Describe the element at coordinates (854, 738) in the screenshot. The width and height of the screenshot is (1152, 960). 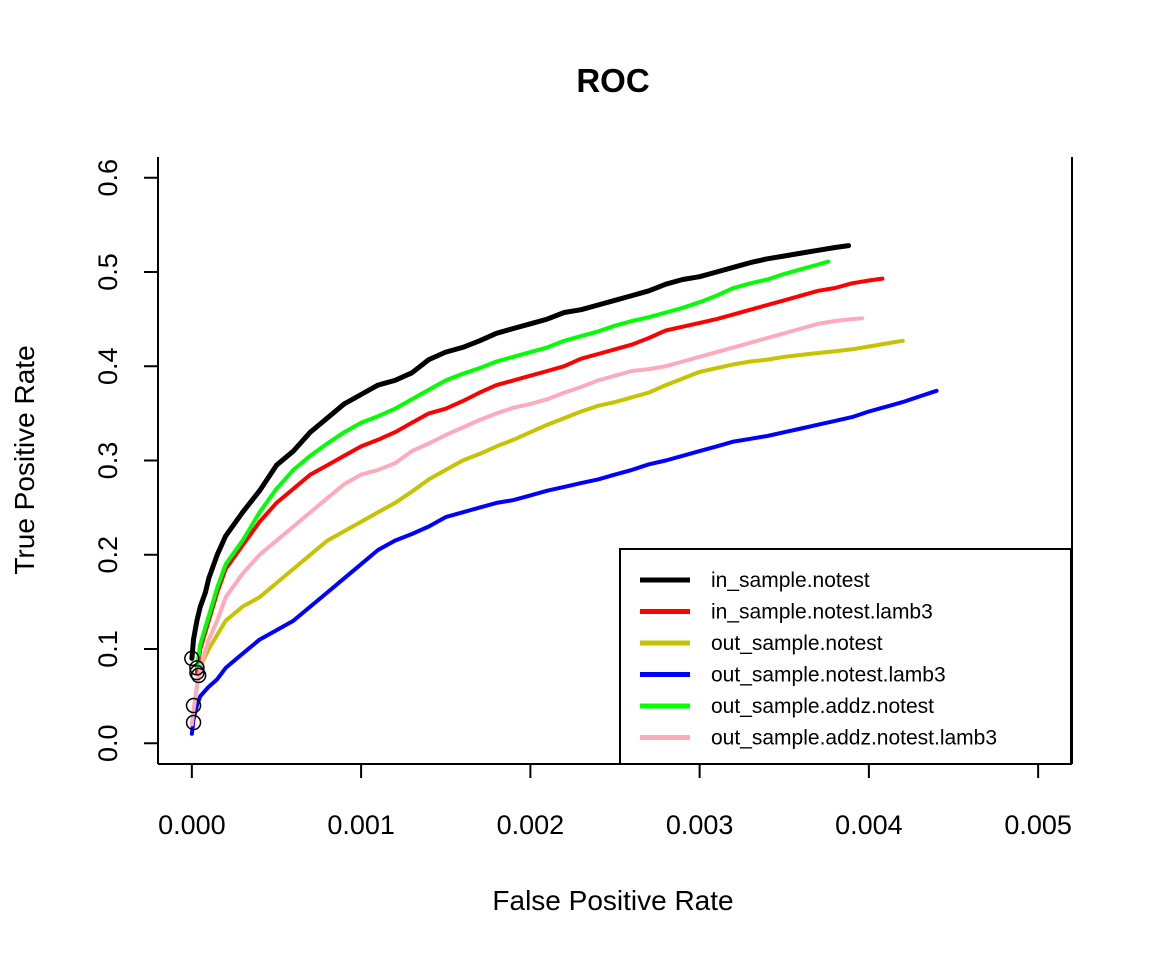
I see `legend-label: out_sample.addz.notest.lamb3` at that location.